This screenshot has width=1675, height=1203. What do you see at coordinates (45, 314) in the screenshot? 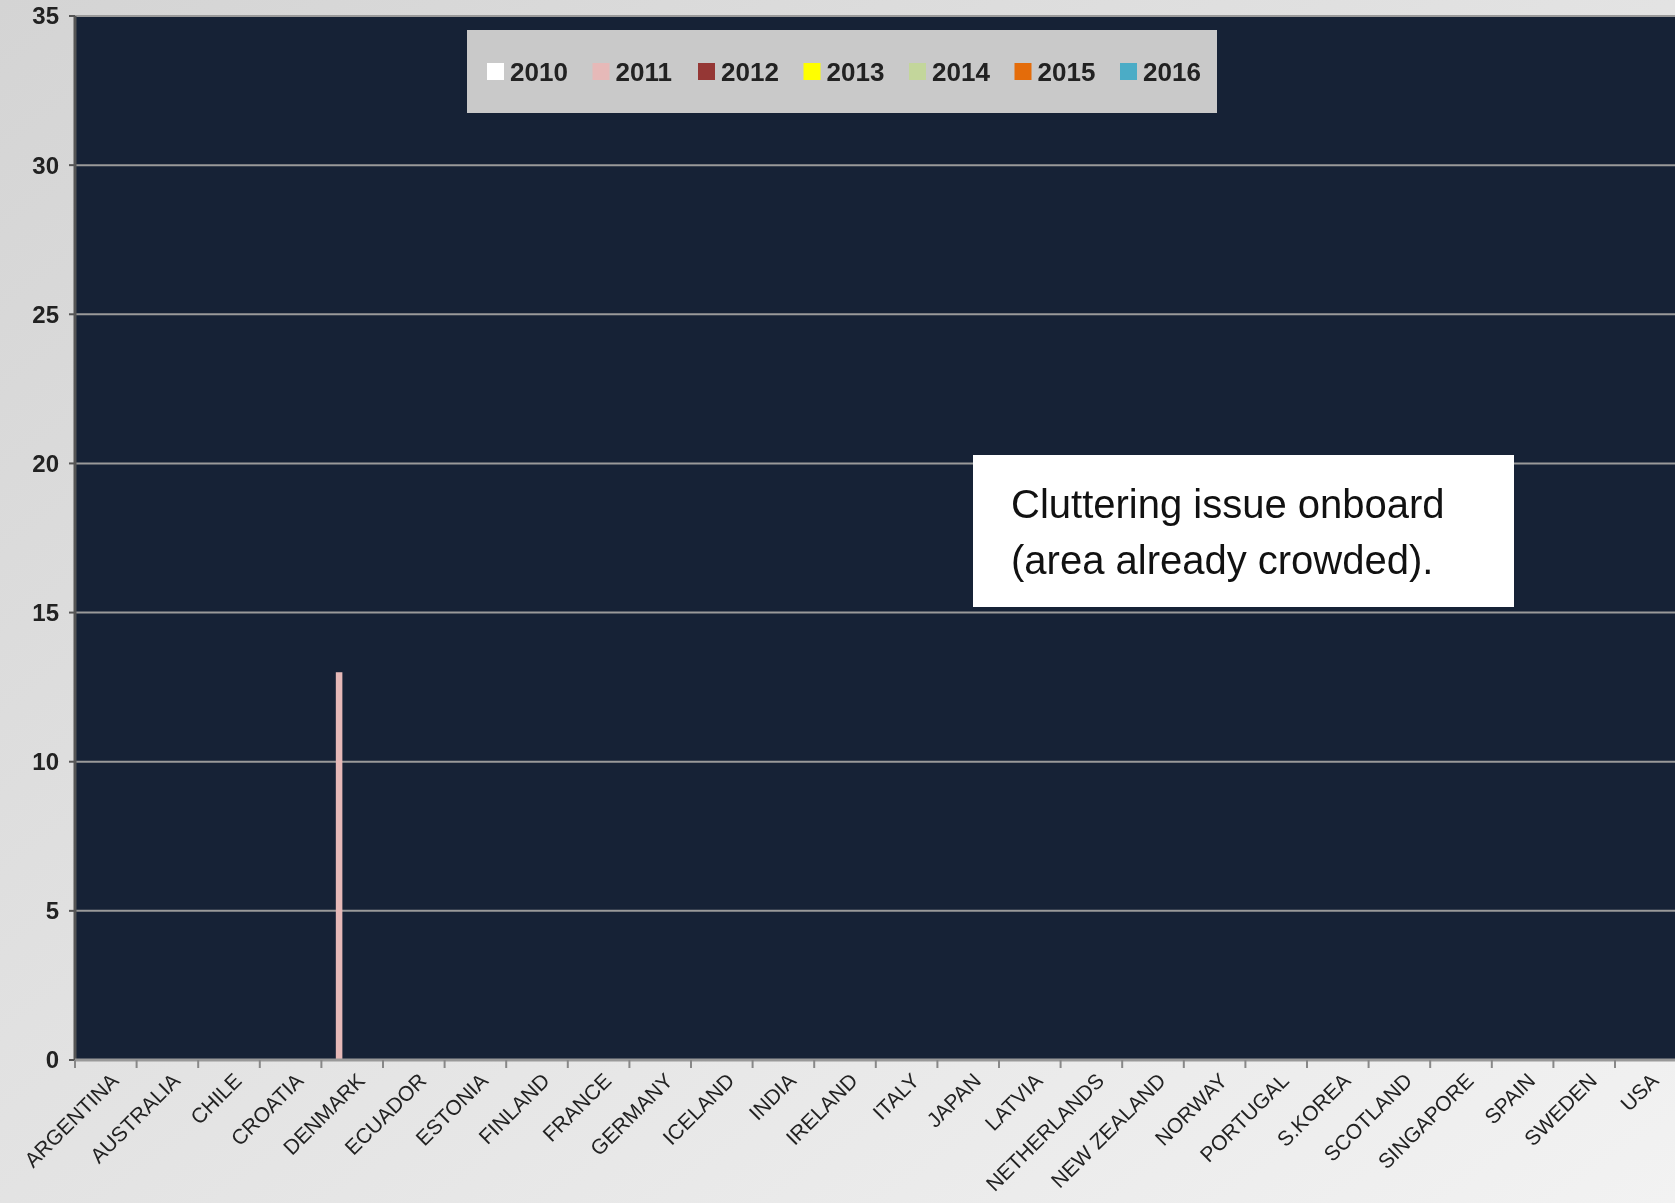
I see `y-tick-label: 25` at bounding box center [45, 314].